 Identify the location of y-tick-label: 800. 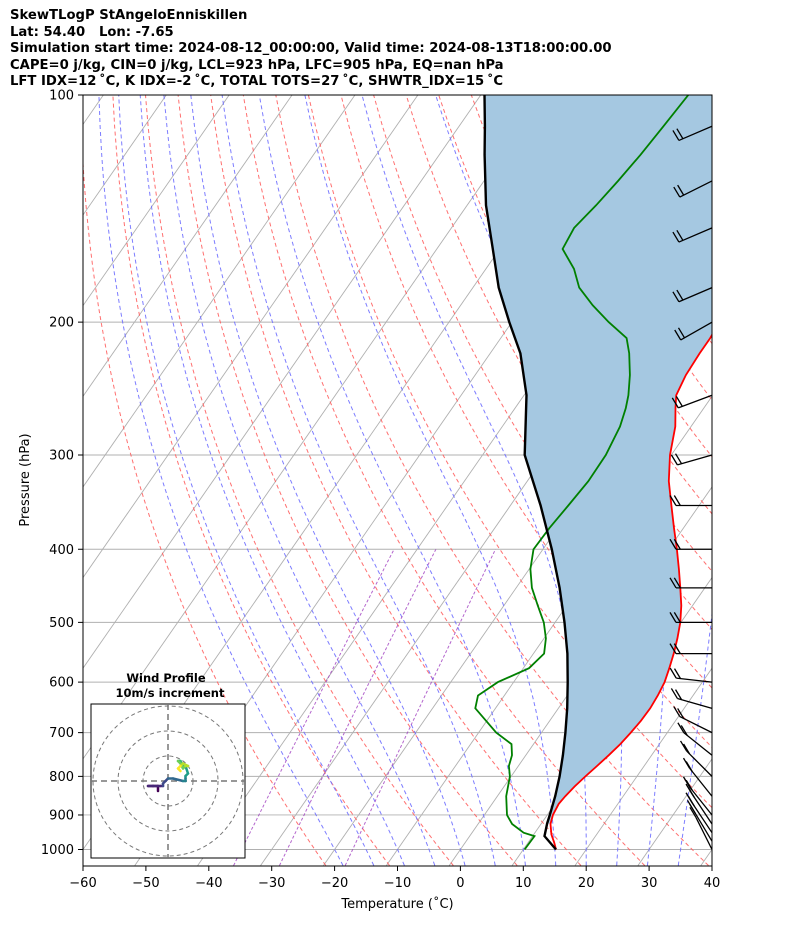
(61, 777).